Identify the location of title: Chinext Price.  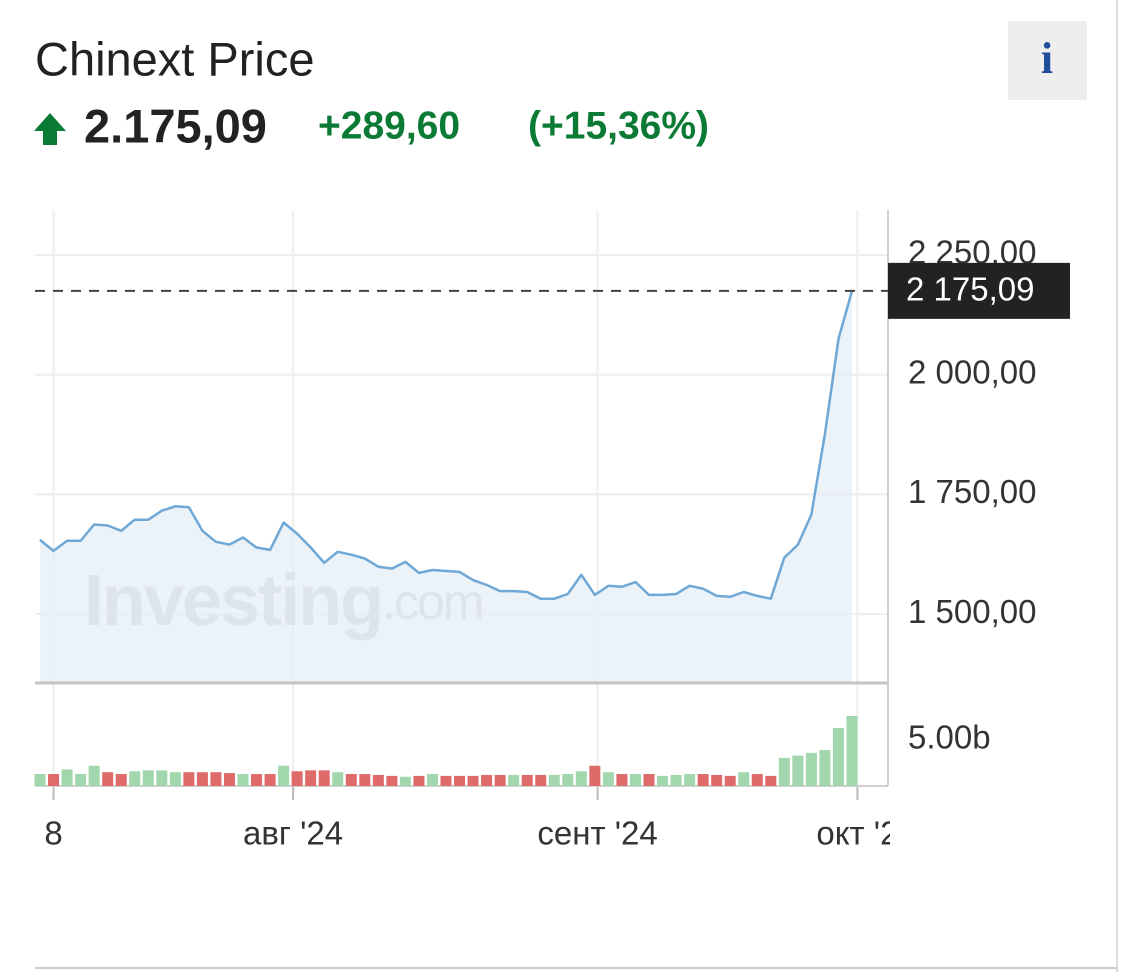
(175, 58).